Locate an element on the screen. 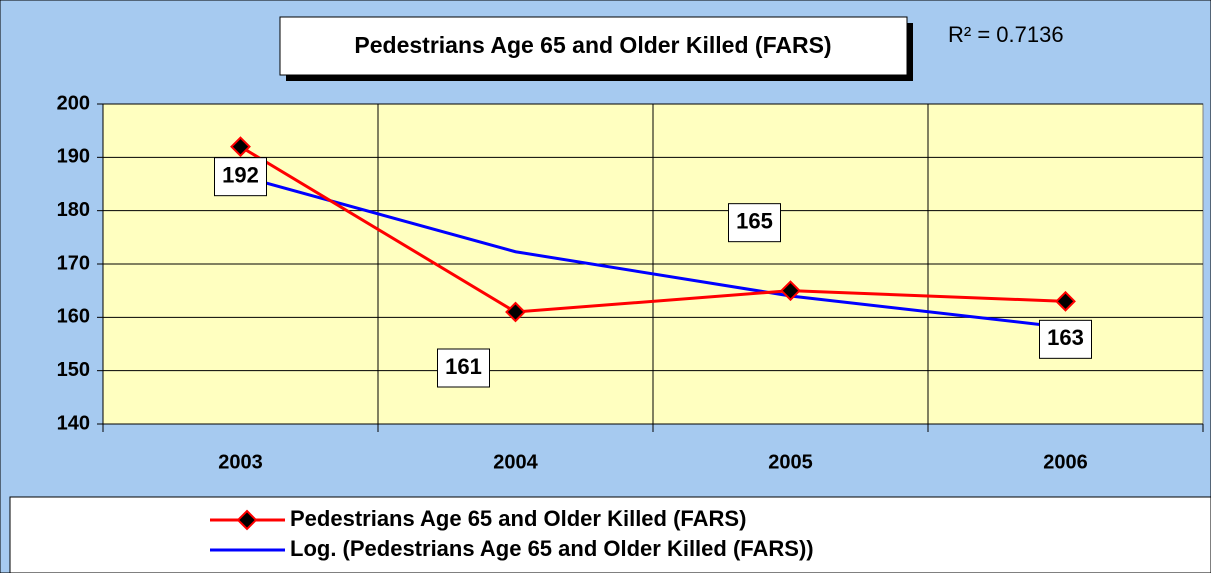 The height and width of the screenshot is (573, 1211). legend-marker is located at coordinates (247, 520).